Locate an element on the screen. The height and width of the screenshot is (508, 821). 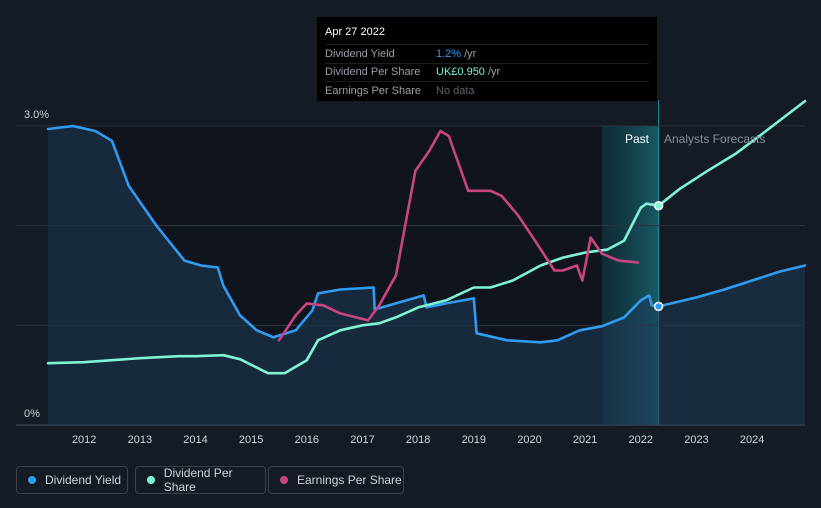
past-label: Past is located at coordinates (637, 139).